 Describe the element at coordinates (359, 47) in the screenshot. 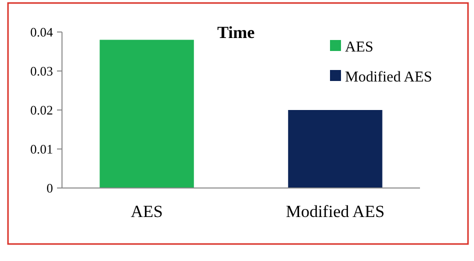

I see `legend-label: AES` at that location.